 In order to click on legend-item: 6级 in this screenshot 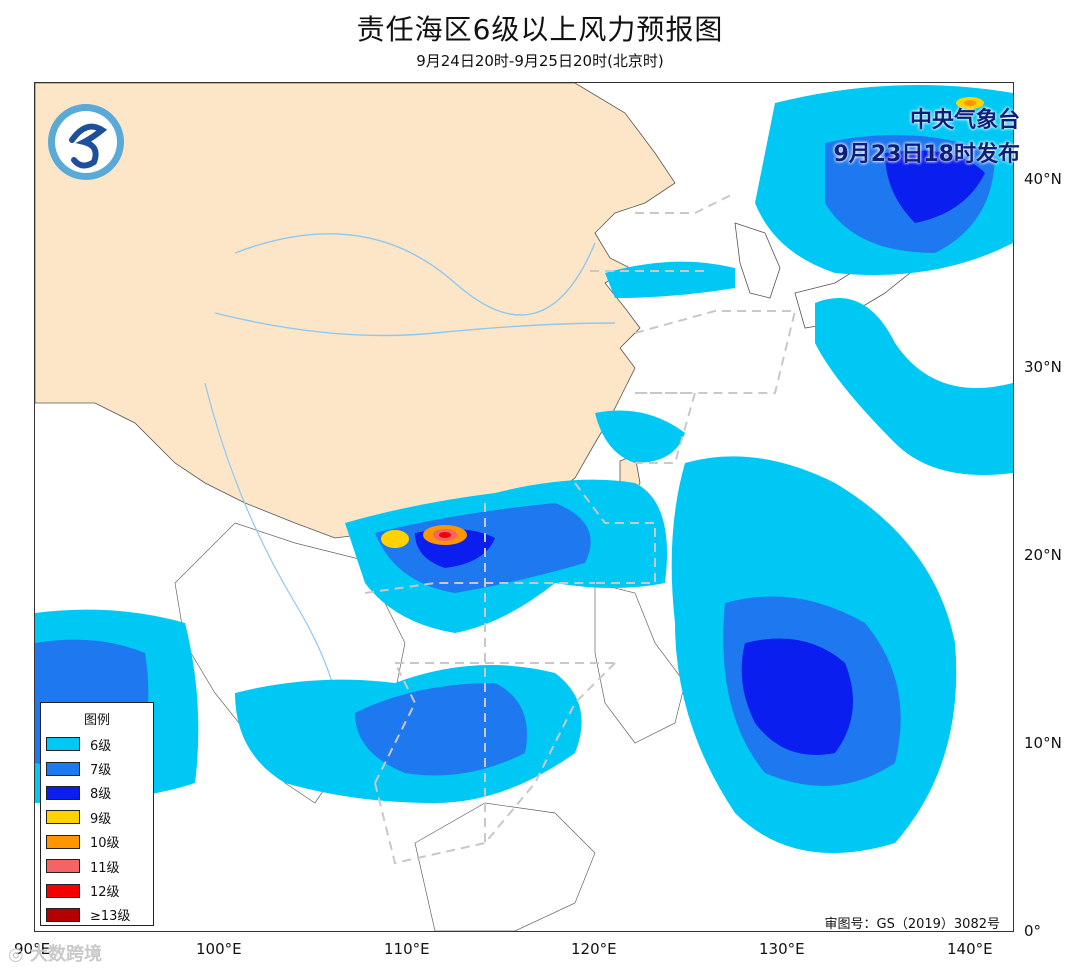, I will do `click(97, 744)`.